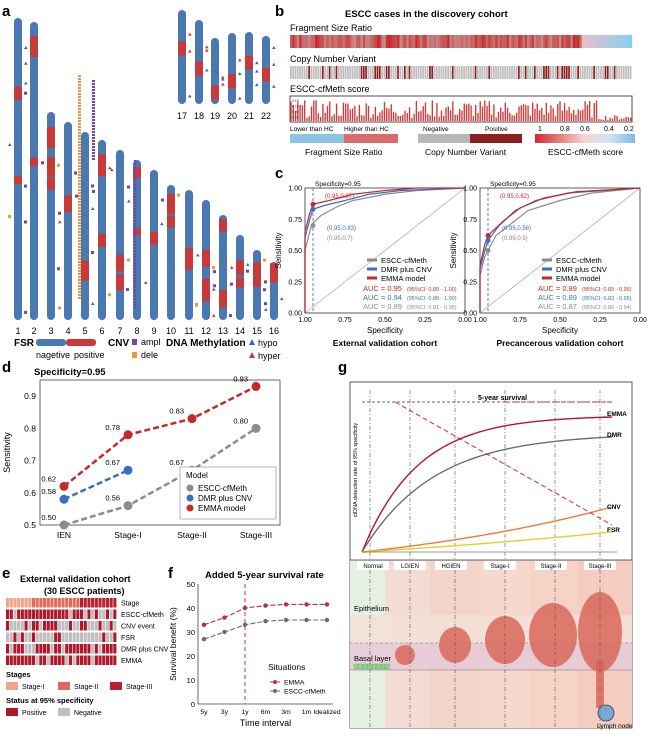  I want to click on basal-cell, so click(356, 666).